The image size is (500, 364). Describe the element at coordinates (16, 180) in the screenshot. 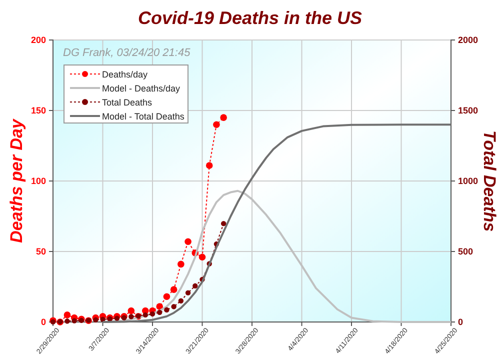

I see `y-axis-title: Deaths per Day` at that location.